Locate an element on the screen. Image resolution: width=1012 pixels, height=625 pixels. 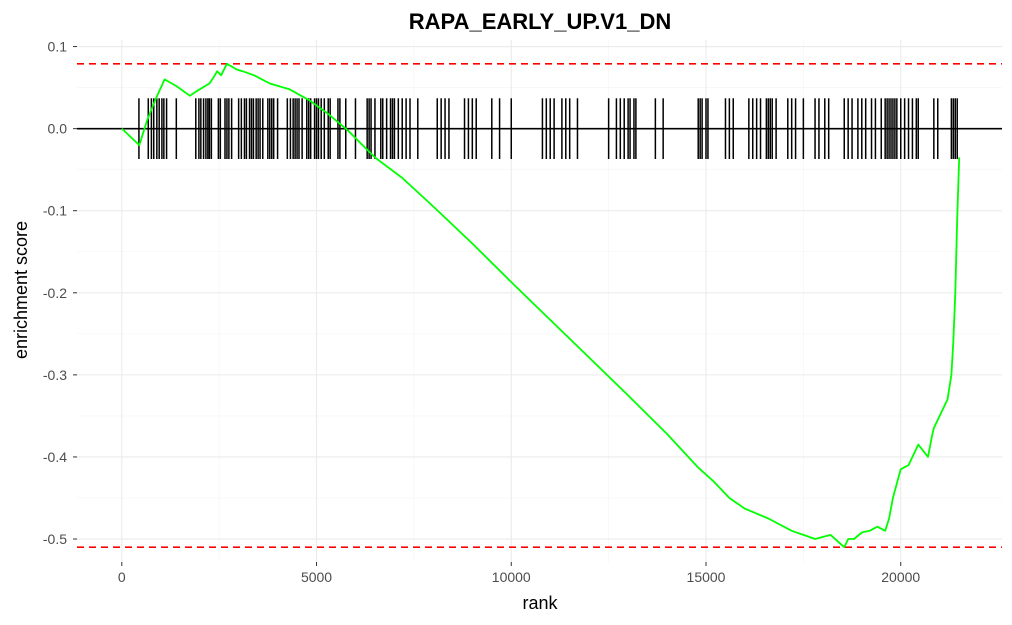
x-tick-label: 20000 is located at coordinates (900, 577).